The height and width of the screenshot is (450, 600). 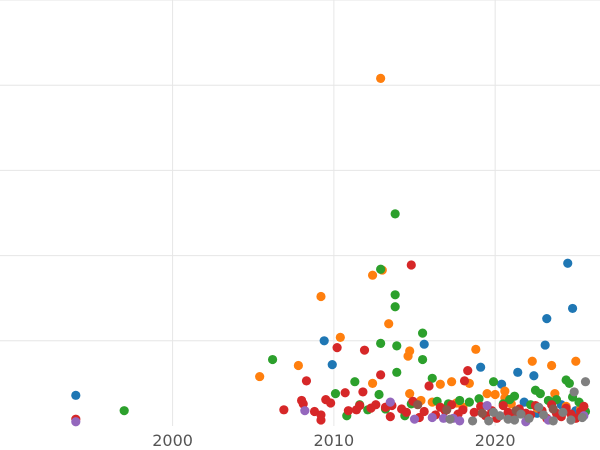 What do you see at coordinates (495, 440) in the screenshot?
I see `x-tick-label: 2020` at bounding box center [495, 440].